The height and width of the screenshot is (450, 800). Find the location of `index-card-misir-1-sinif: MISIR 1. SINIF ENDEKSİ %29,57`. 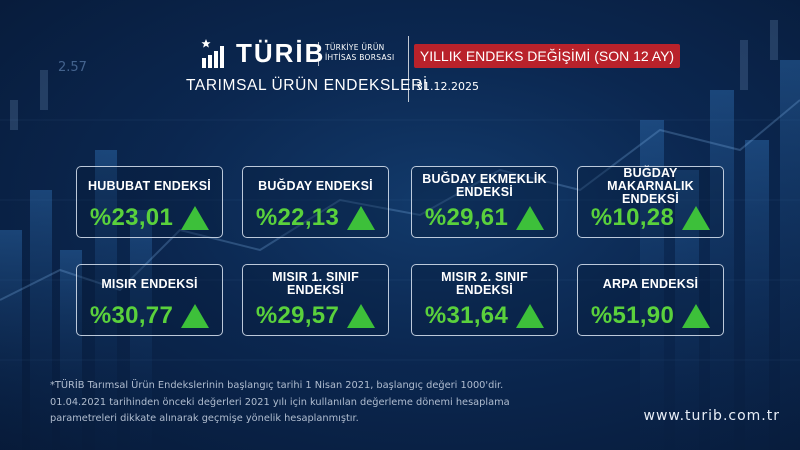

index-card-misir-1-sinif: MISIR 1. SINIF ENDEKSİ %29,57 is located at coordinates (315, 300).